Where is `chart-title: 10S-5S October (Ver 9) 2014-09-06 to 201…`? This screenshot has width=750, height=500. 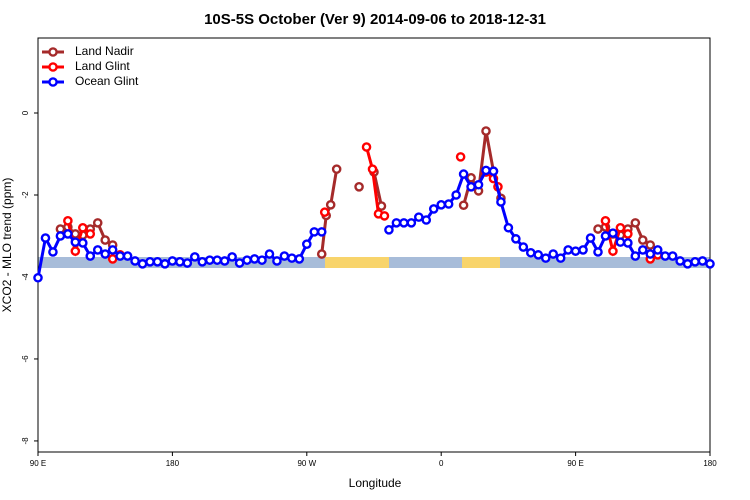 chart-title: 10S-5S October (Ver 9) 2014-09-06 to 201… is located at coordinates (375, 19).